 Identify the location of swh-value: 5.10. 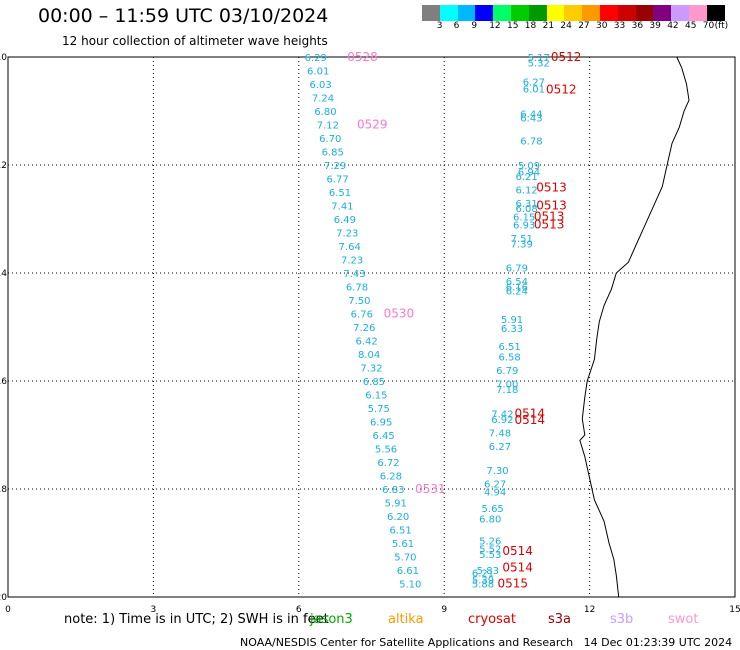
(410, 585).